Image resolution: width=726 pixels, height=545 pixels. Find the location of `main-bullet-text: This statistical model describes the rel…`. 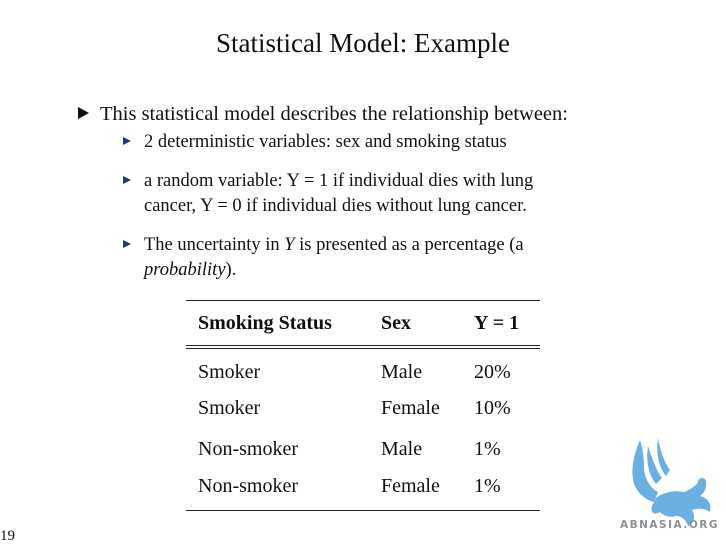

main-bullet-text: This statistical model describes the rel… is located at coordinates (334, 114).